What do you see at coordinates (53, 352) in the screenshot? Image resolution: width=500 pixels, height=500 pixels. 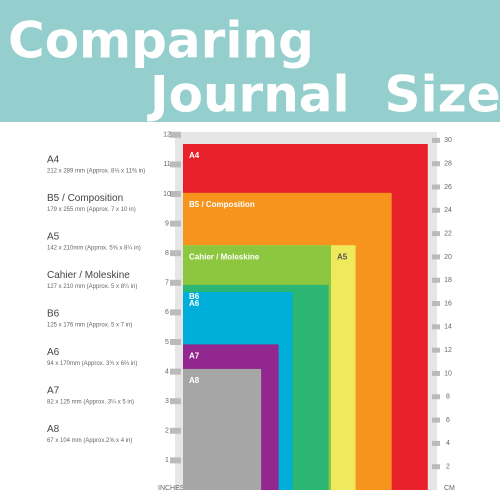 I see `list-name: A6` at bounding box center [53, 352].